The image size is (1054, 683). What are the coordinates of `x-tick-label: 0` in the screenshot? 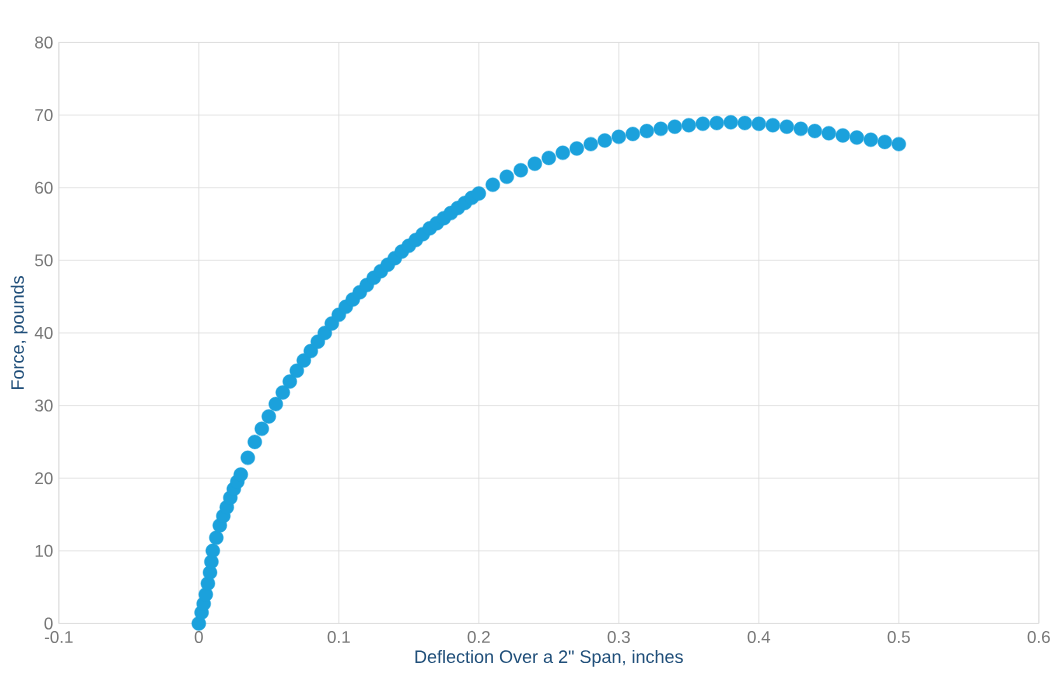 It's located at (198, 637).